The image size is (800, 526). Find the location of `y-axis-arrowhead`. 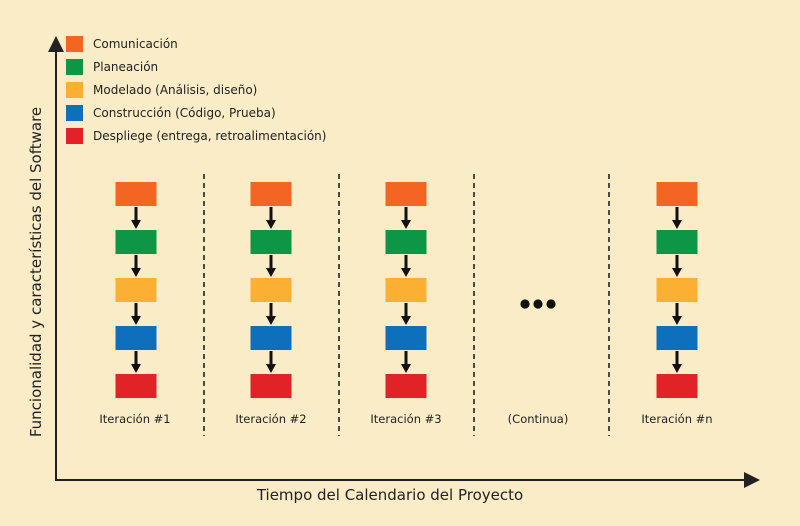

y-axis-arrowhead is located at coordinates (56, 44).